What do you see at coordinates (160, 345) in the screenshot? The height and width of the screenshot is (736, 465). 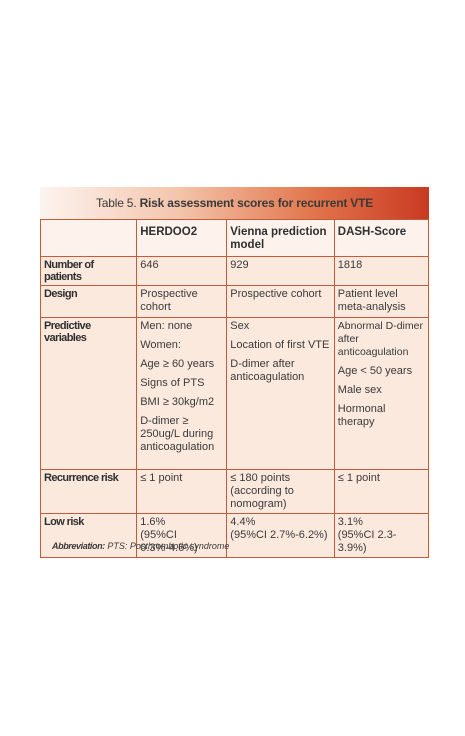 I see `list-item: Women:` at bounding box center [160, 345].